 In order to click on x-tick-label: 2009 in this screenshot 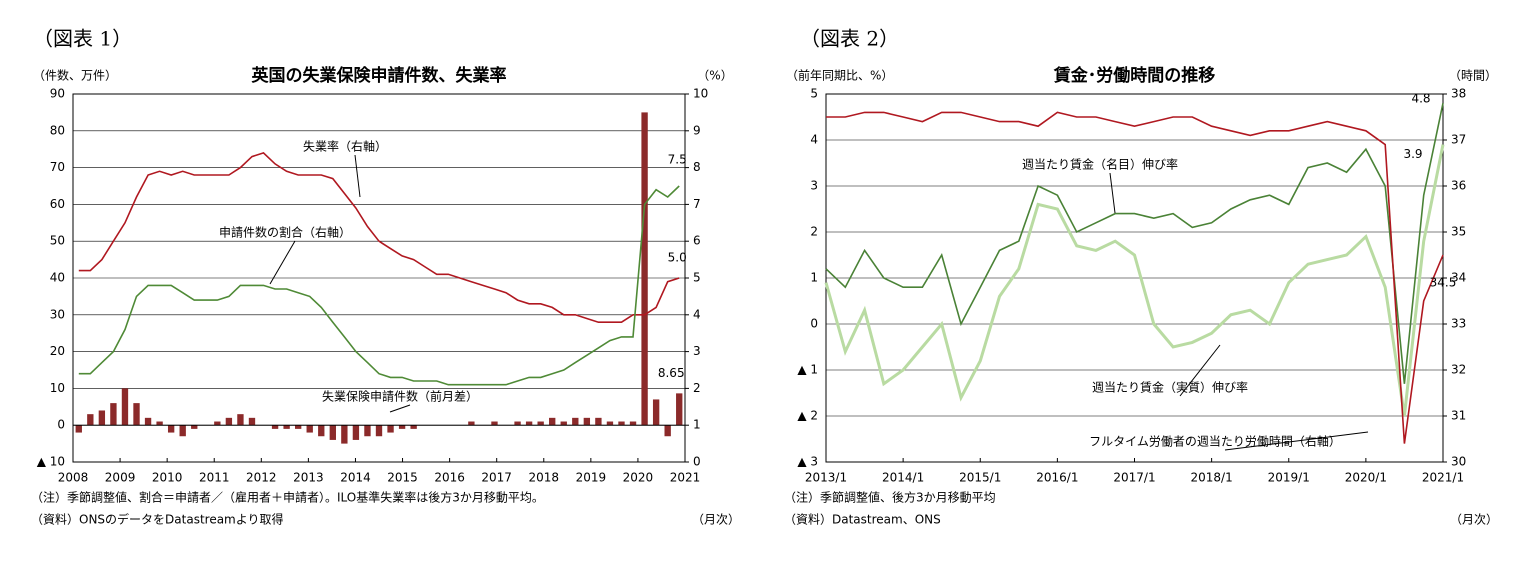, I will do `click(120, 478)`.